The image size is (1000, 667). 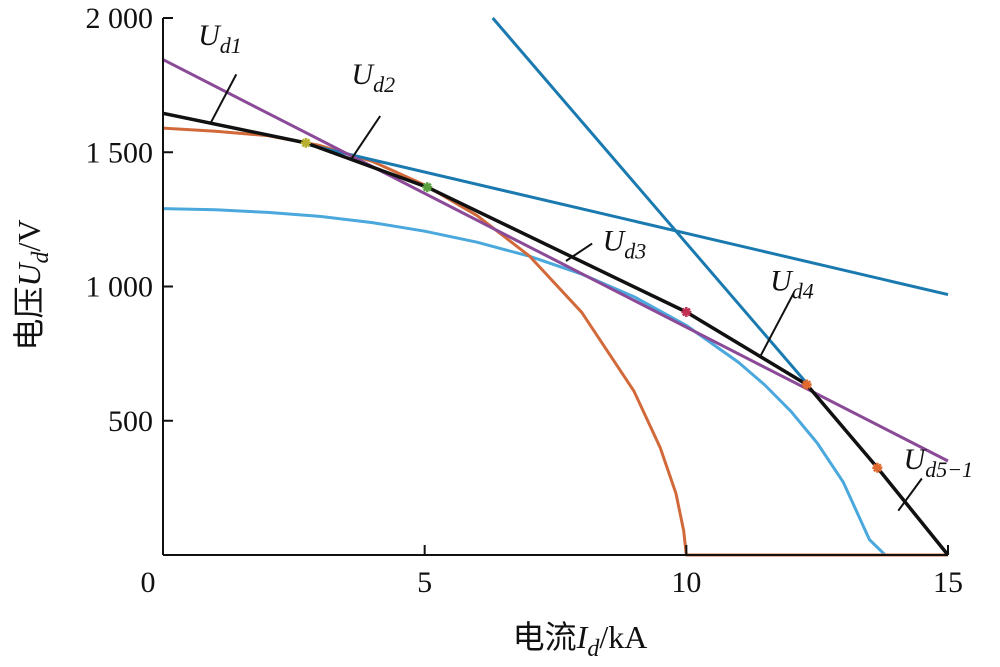 What do you see at coordinates (231, 45) in the screenshot?
I see `curve-label-subscript: d1` at bounding box center [231, 45].